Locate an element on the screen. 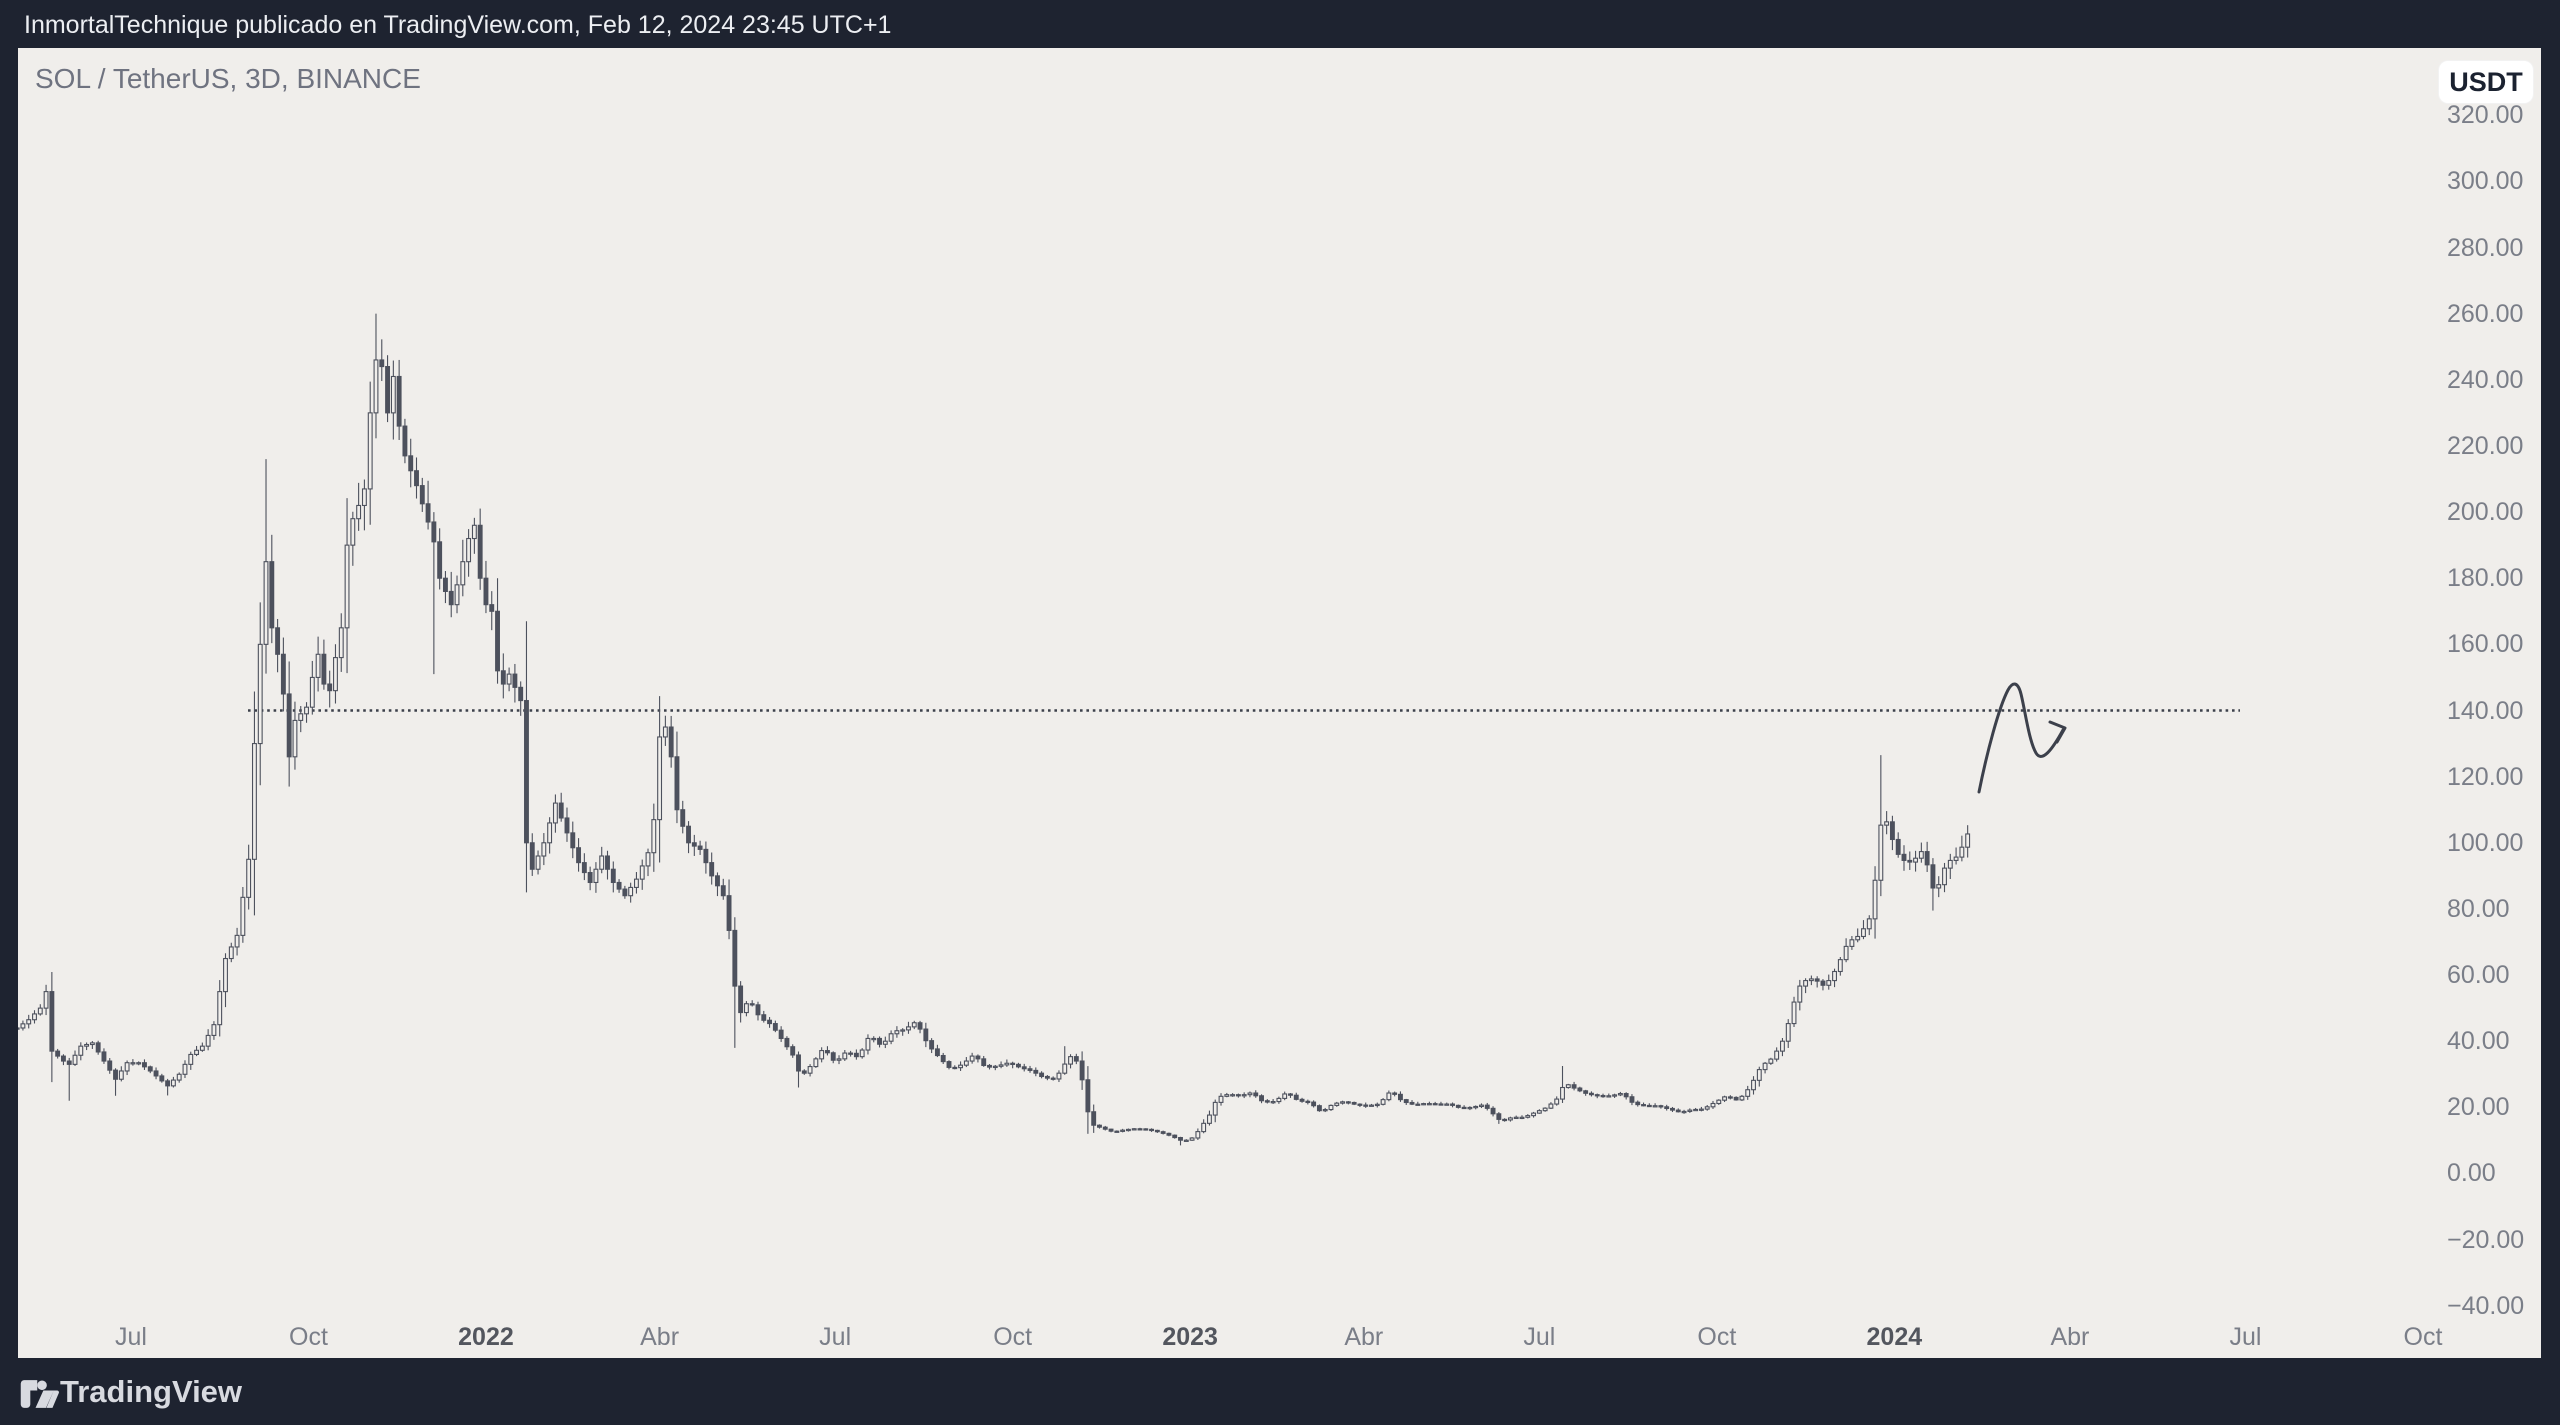 This screenshot has height=1425, width=2560. price-tick-label: 60.00 is located at coordinates (2478, 975).